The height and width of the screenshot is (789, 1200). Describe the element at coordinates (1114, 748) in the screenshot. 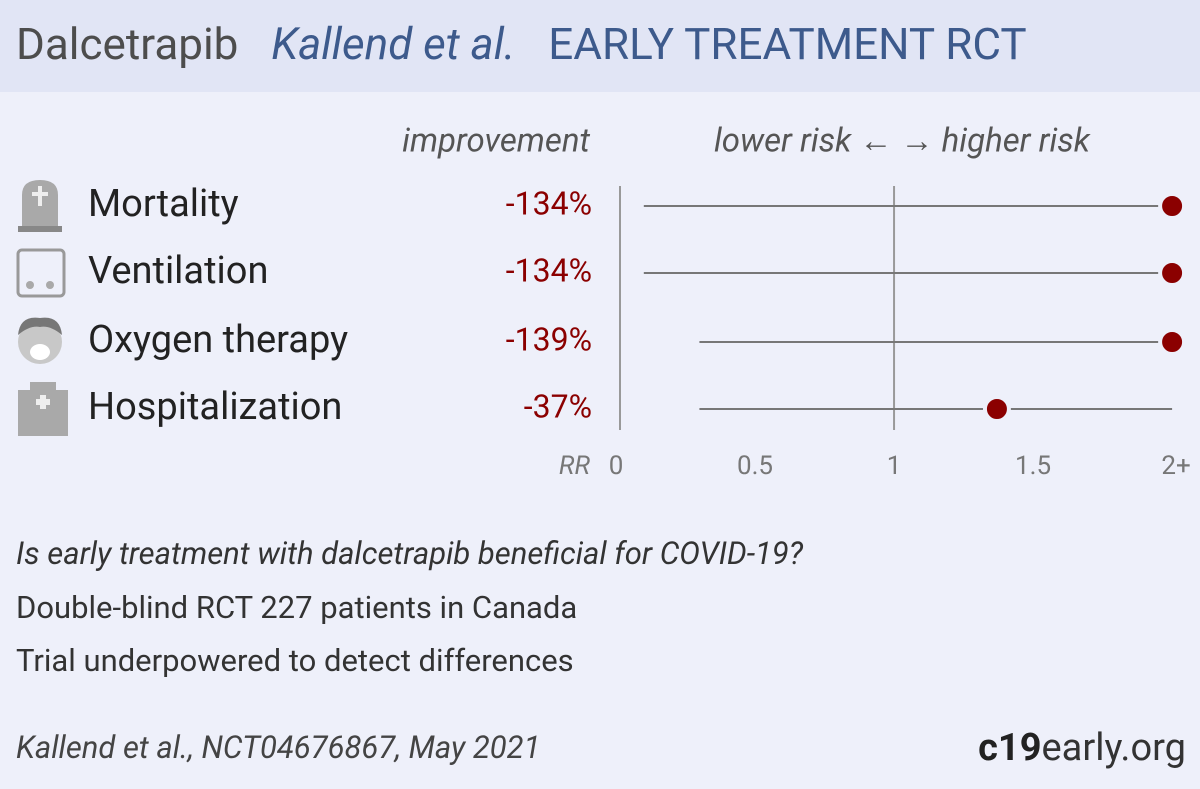

I see `brand-rest: early.org` at that location.